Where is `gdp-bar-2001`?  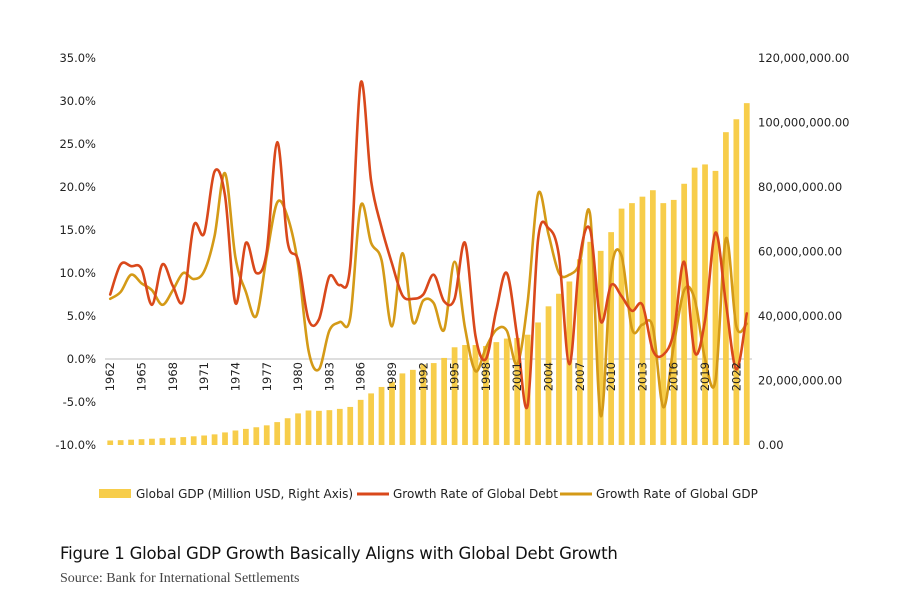 gdp-bar-2001 is located at coordinates (517, 391).